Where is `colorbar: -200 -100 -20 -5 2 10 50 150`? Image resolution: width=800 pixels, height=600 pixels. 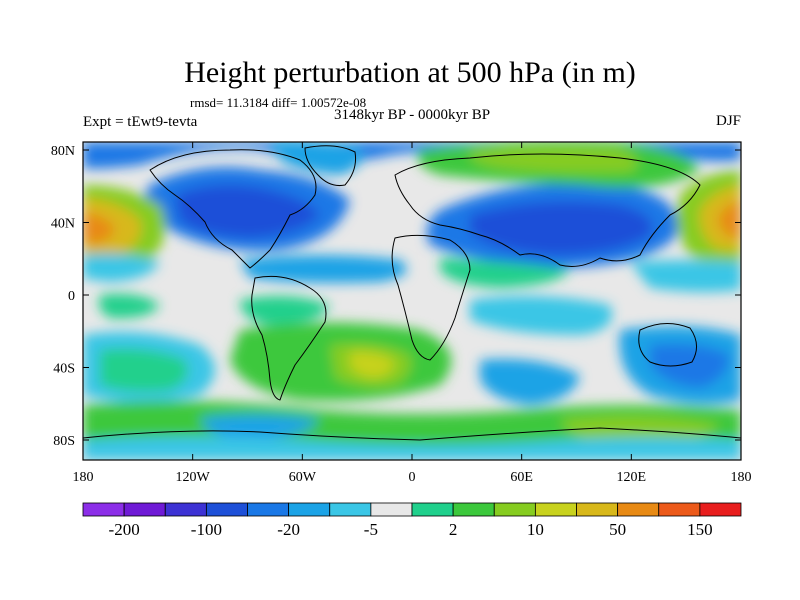 colorbar: -200 -100 -20 -5 2 10 50 150 is located at coordinates (412, 520).